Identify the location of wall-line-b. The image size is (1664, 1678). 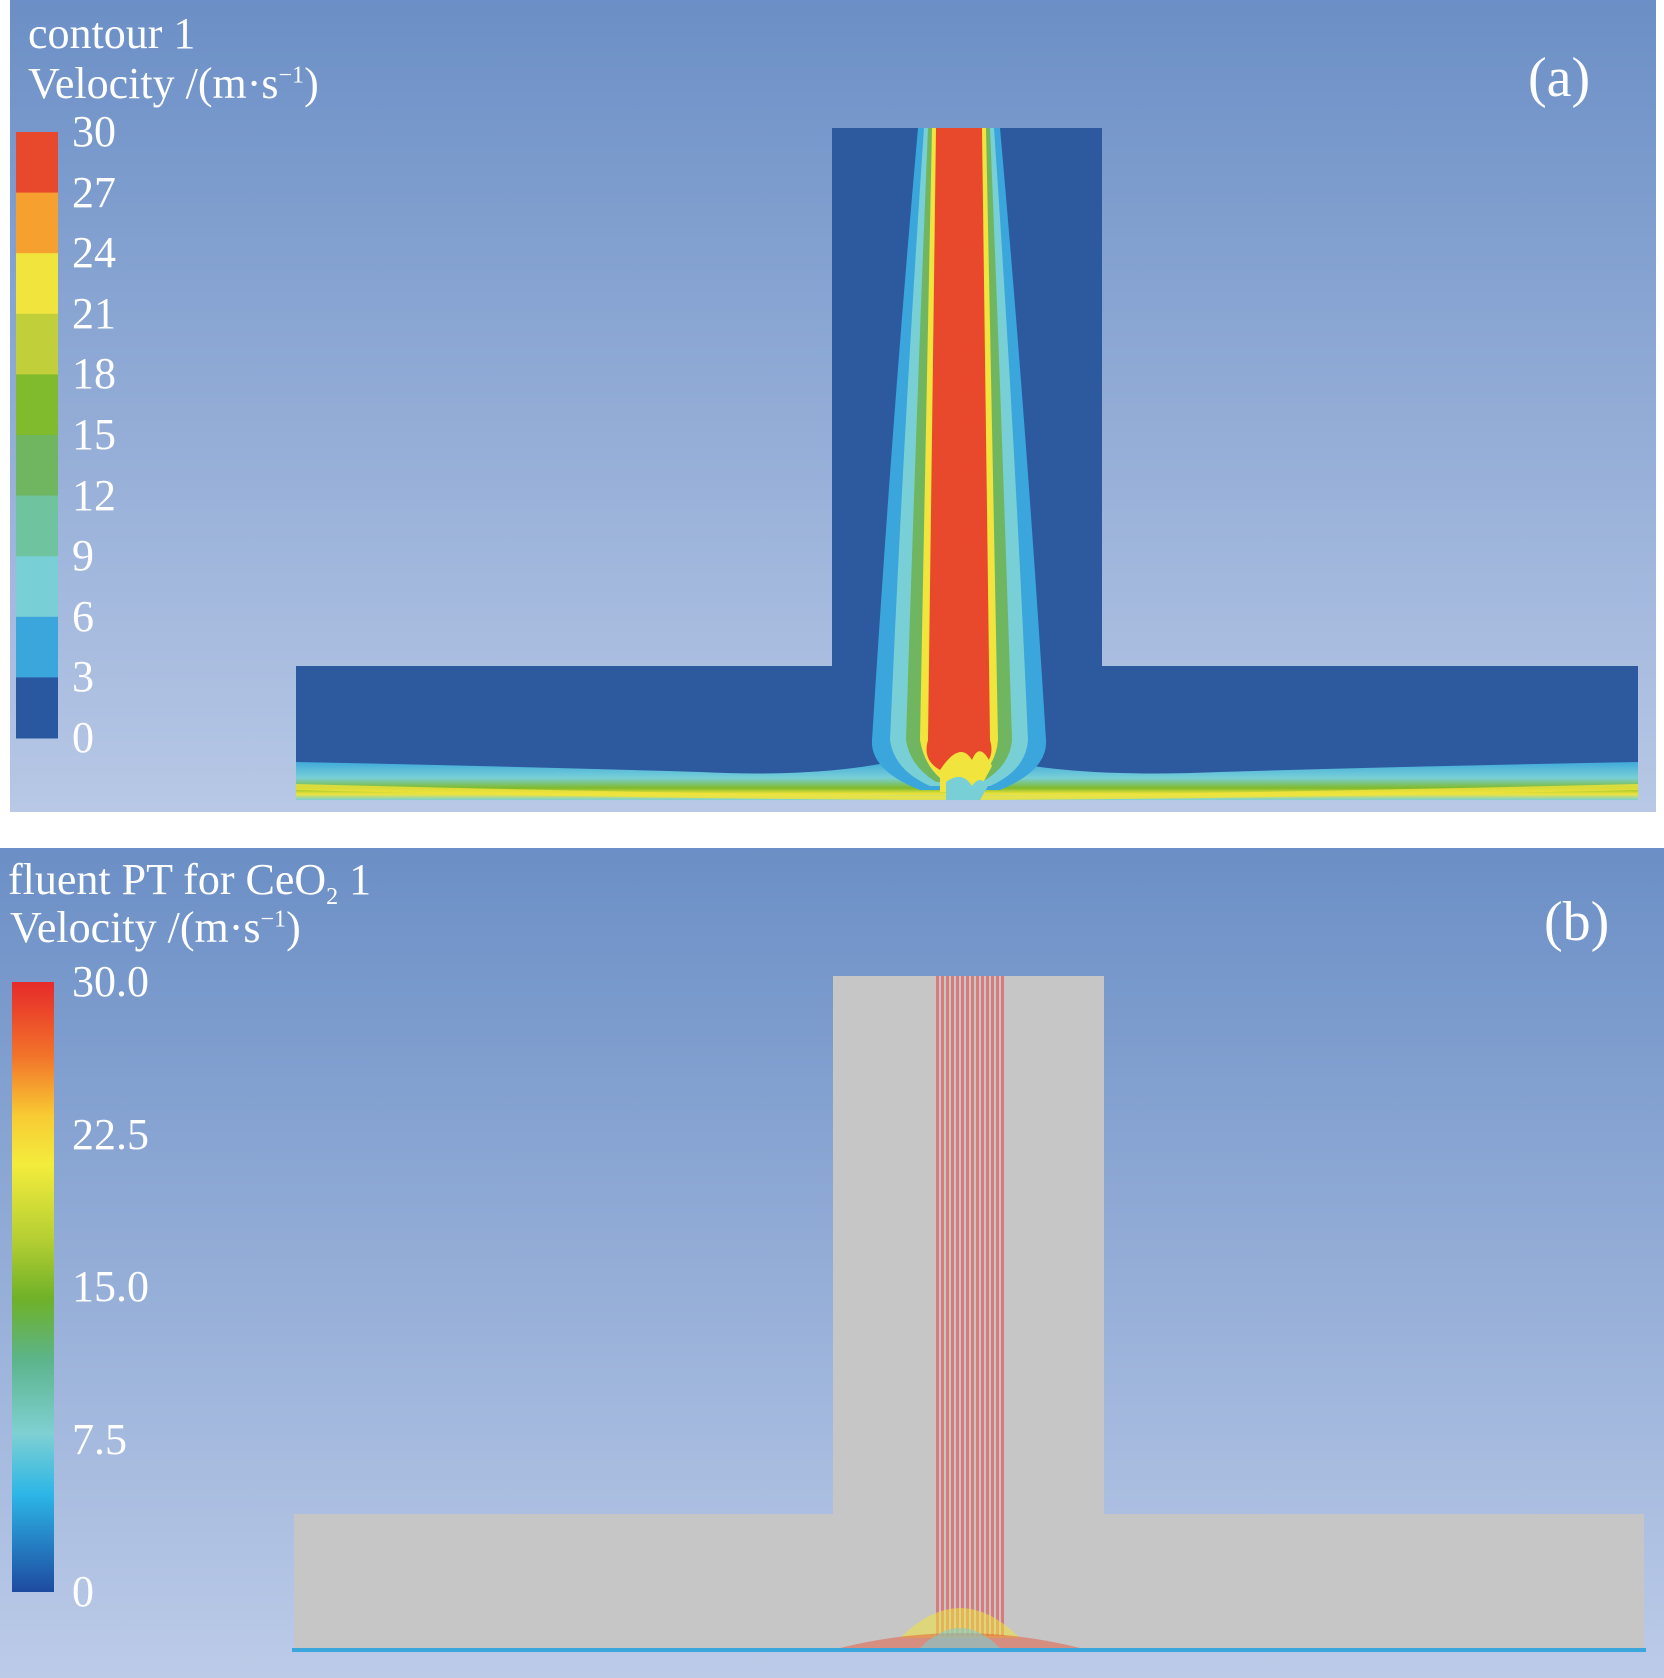
(969, 1650).